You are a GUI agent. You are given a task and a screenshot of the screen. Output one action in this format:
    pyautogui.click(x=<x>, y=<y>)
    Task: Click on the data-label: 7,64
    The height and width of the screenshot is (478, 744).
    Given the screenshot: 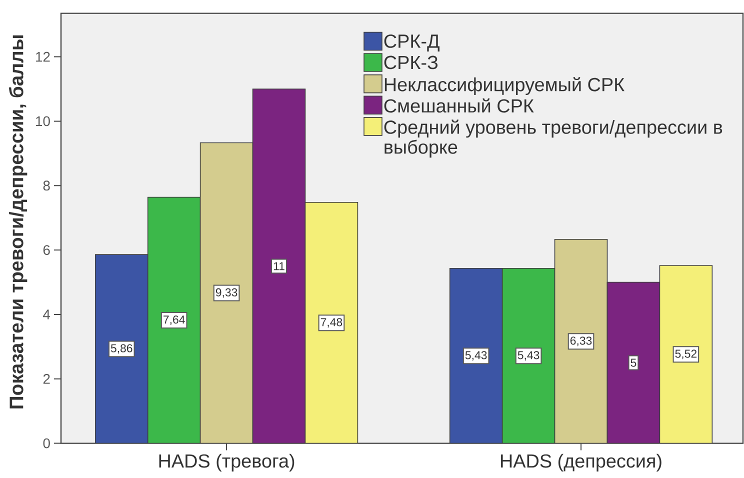 What is the action you would take?
    pyautogui.click(x=174, y=320)
    